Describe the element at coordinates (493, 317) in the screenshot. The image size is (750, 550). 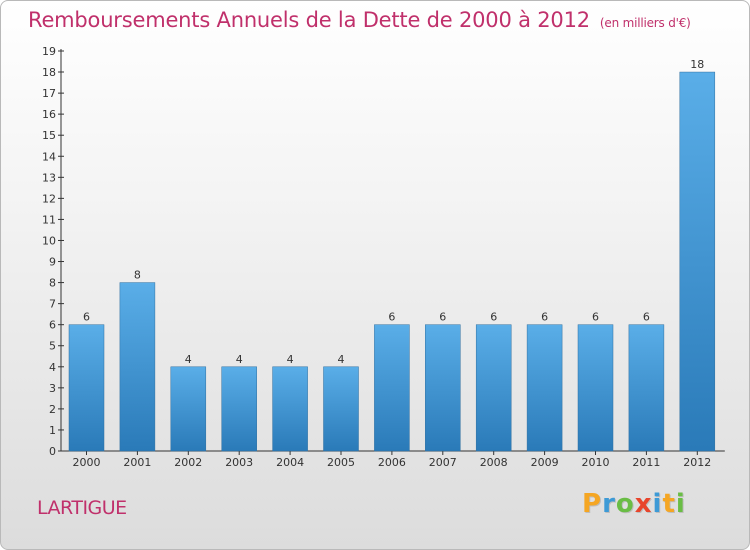
I see `data-label-2008: 6` at that location.